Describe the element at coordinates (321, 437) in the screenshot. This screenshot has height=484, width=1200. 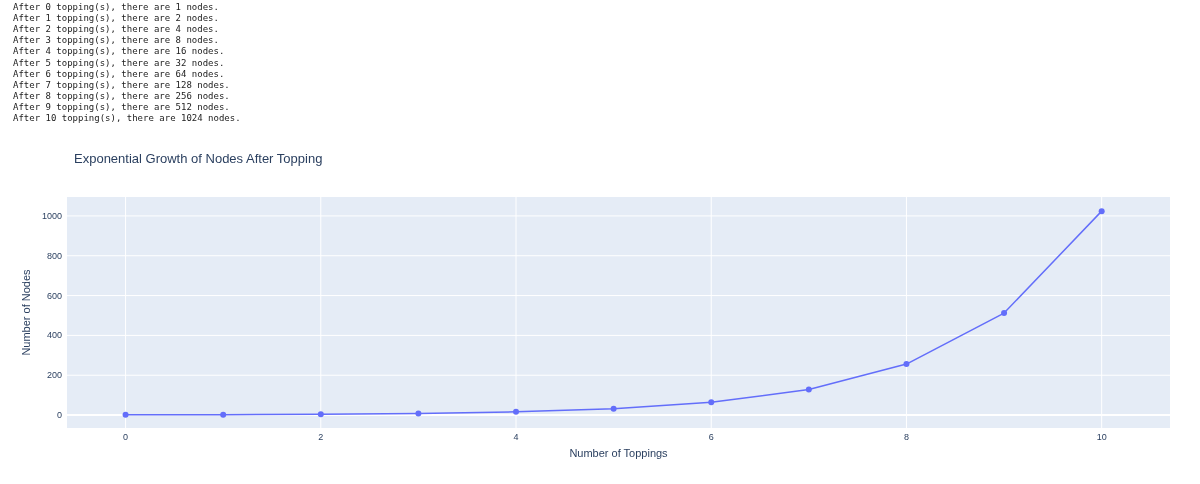
I see `x-tick-label: 2` at that location.